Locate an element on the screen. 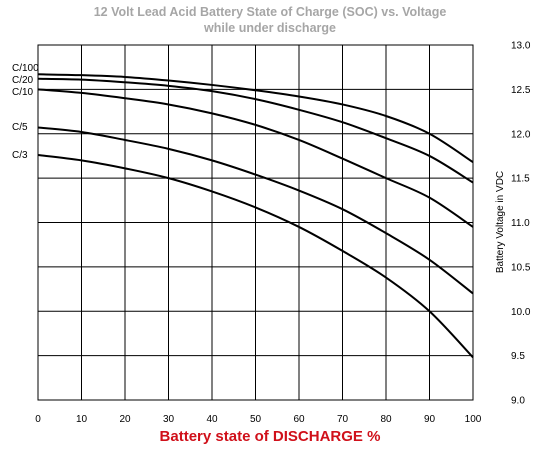  y-tick-label: 11.0 is located at coordinates (520, 223).